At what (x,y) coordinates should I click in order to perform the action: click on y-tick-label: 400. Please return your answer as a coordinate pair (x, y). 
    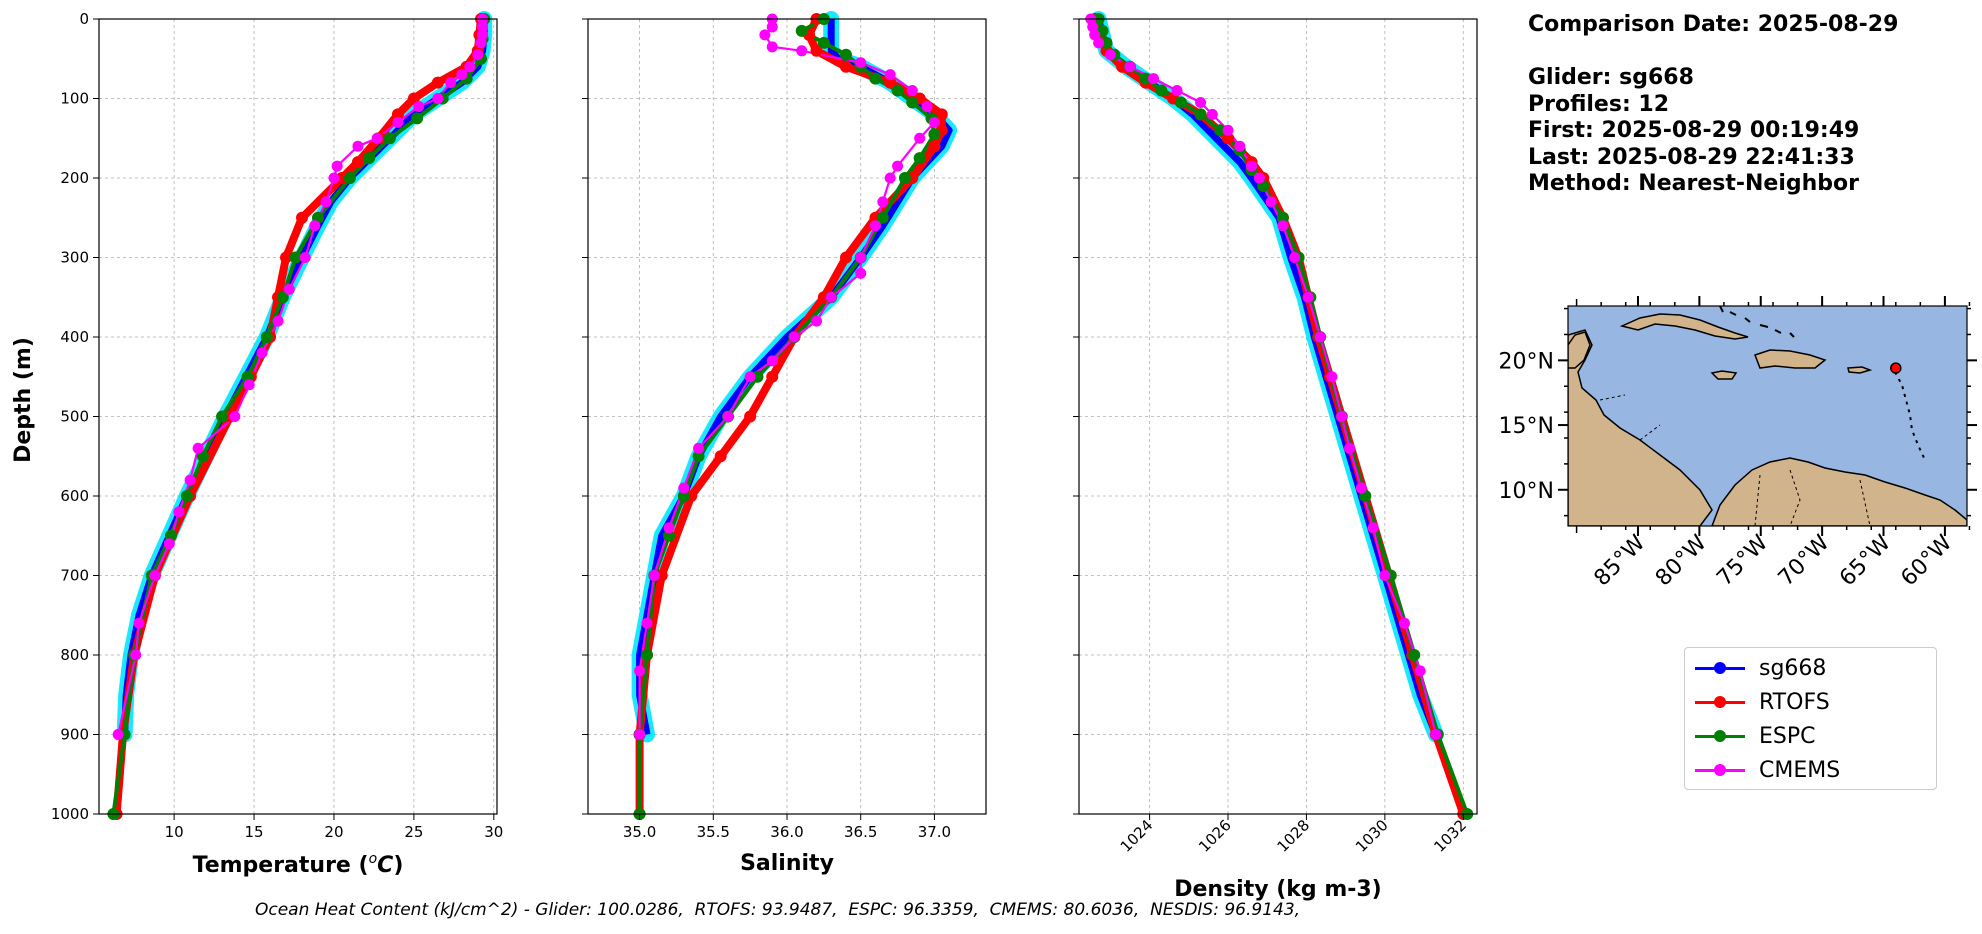
    Looking at the image, I should click on (74, 337).